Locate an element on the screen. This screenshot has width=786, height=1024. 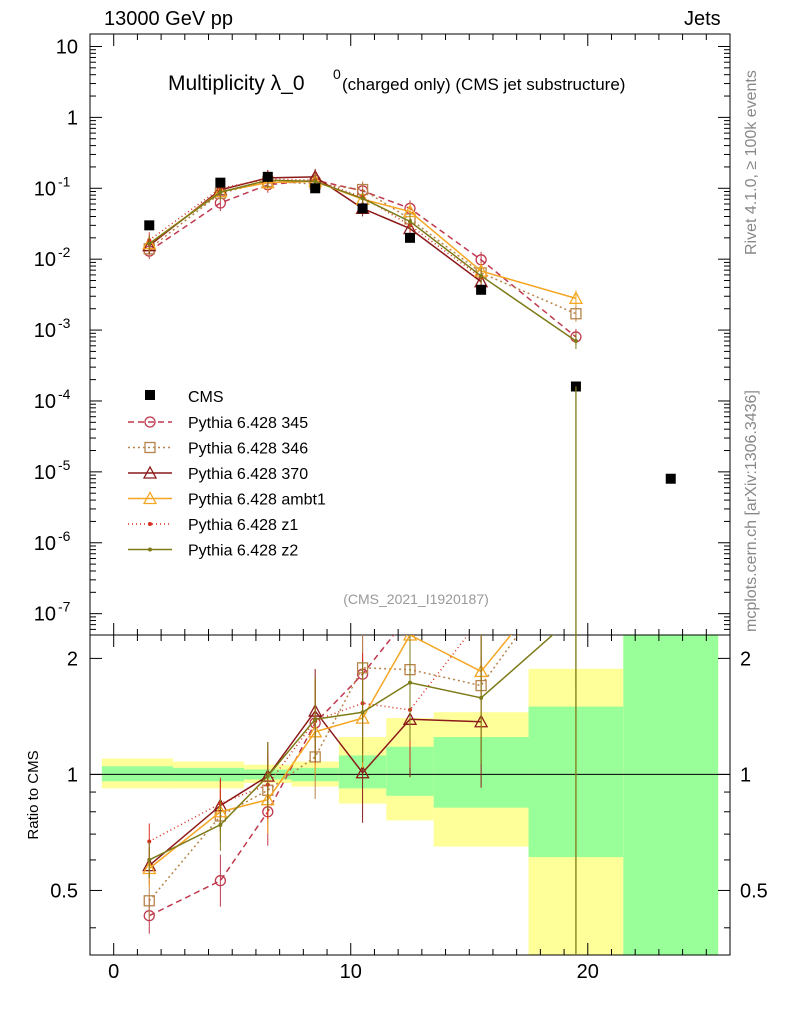
legend-label: Pythia 6.428 ambt1 is located at coordinates (257, 500).